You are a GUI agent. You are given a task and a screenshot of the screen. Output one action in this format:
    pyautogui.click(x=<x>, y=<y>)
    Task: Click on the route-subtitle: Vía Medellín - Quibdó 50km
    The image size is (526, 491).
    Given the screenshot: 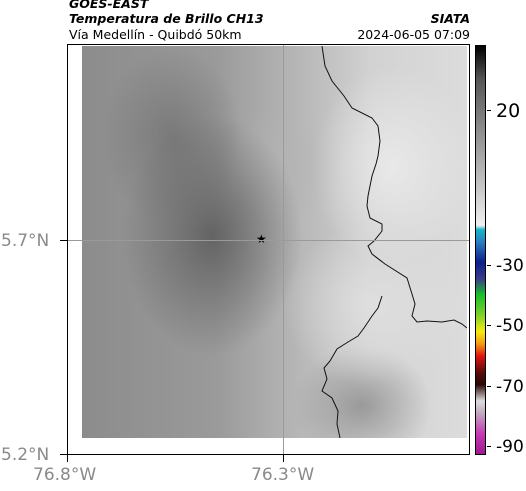 What is the action you would take?
    pyautogui.click(x=155, y=34)
    